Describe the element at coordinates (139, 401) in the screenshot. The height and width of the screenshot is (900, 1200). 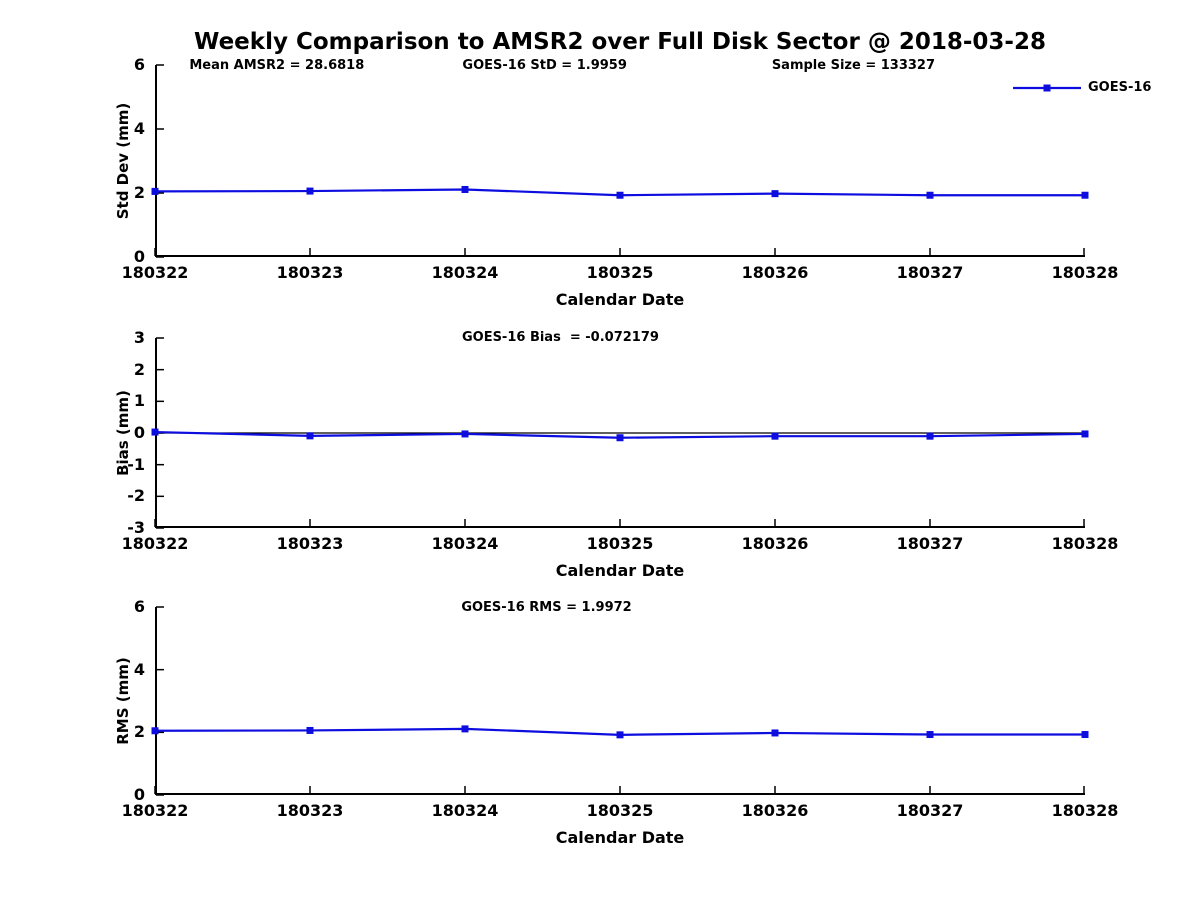
I see `y-tick-label: 1` at that location.